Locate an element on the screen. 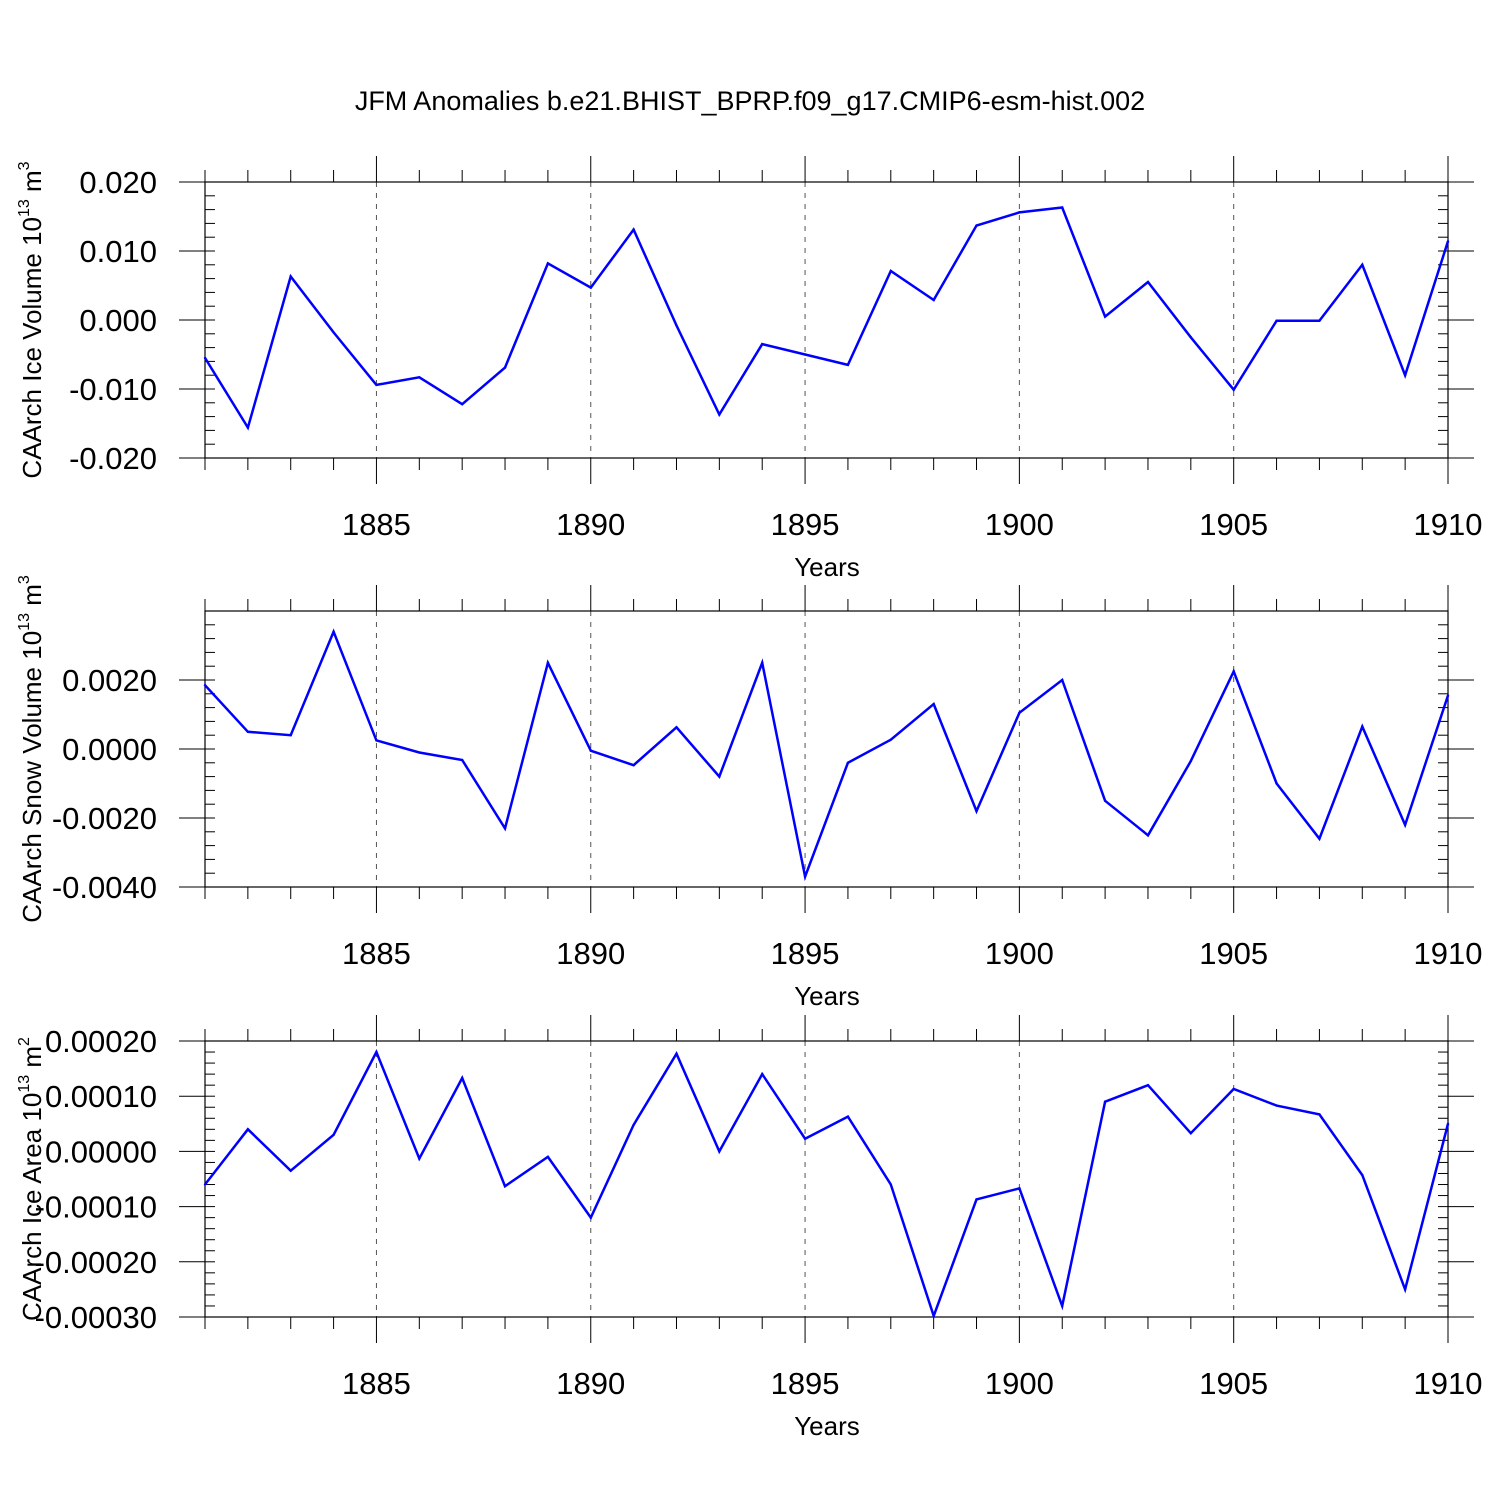 This screenshot has width=1500, height=1500. ice-area-xtick-label: 1900 is located at coordinates (1019, 1383).